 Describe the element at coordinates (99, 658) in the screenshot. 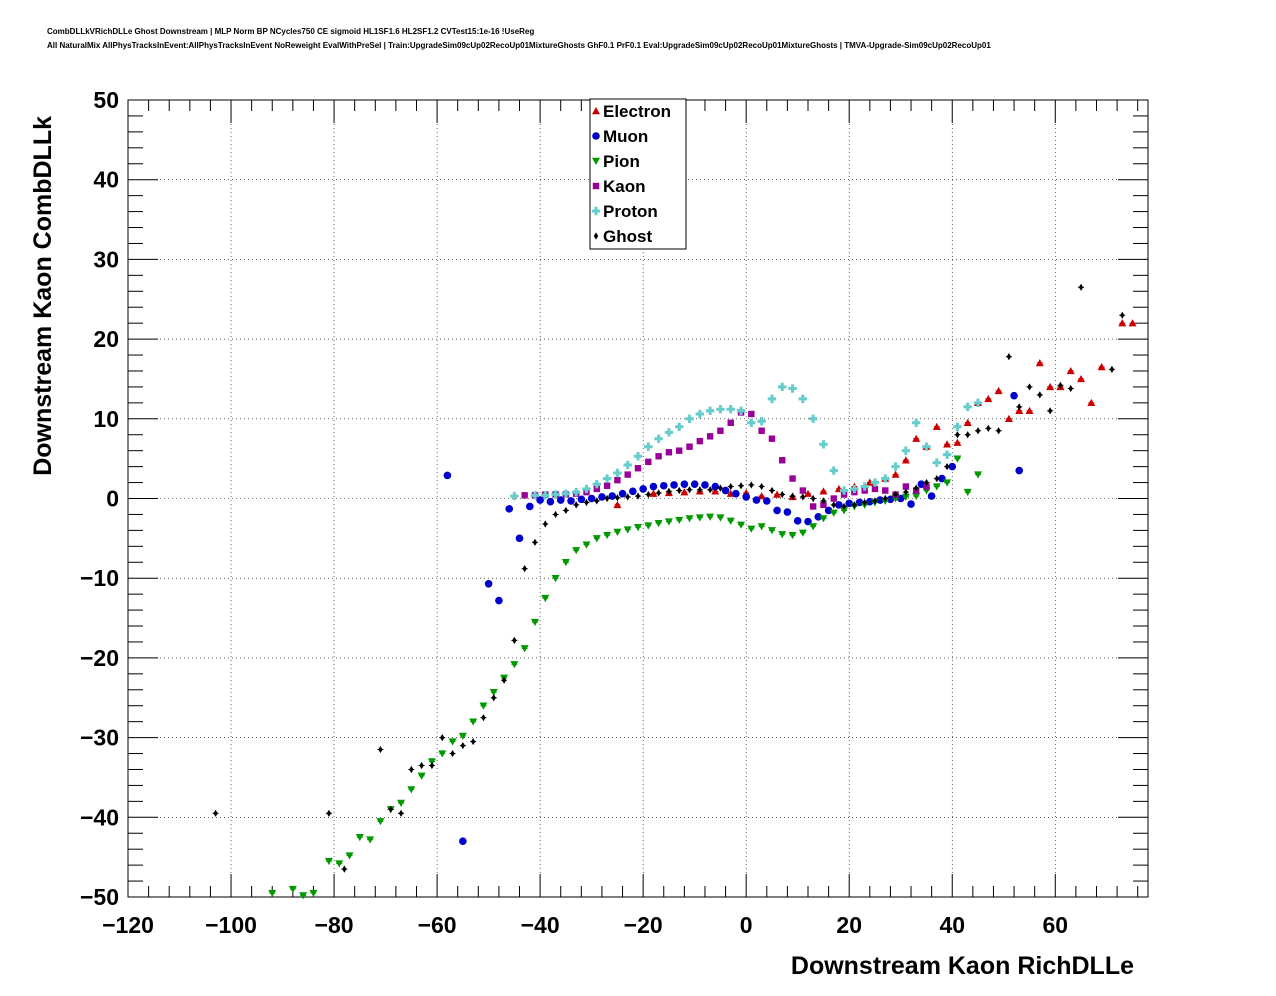

I see `y-tick-label: −20` at that location.